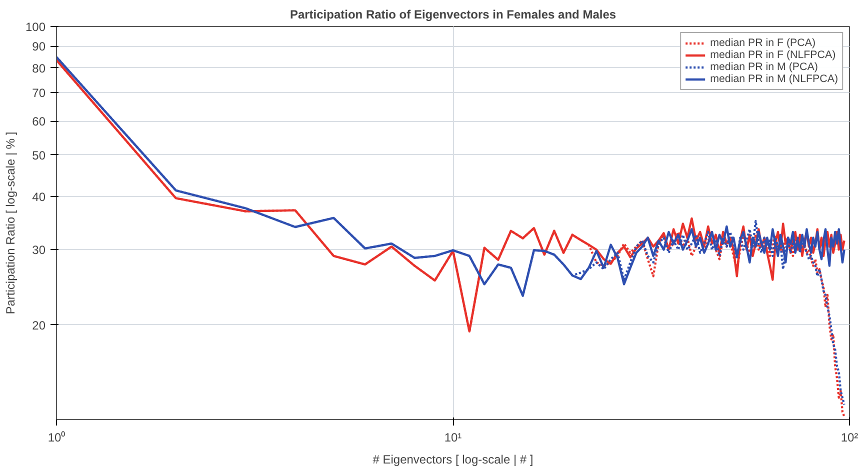 This screenshot has height=469, width=861. What do you see at coordinates (849, 437) in the screenshot?
I see `x-tick-label: 10²` at bounding box center [849, 437].